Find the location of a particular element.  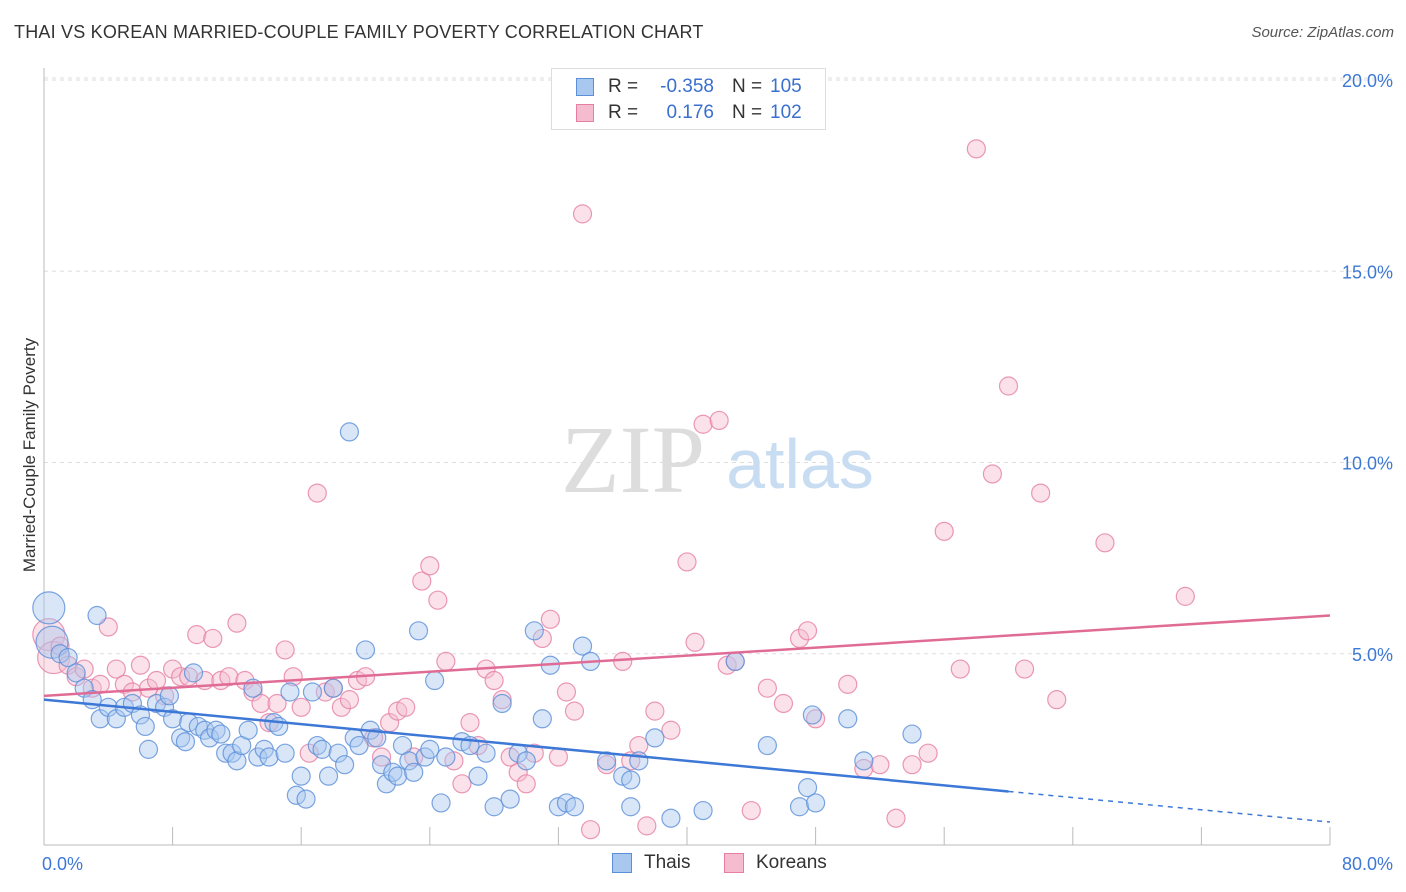

legend-row-koreans: R = 0.176 N = 102 is located at coordinates (689, 113).